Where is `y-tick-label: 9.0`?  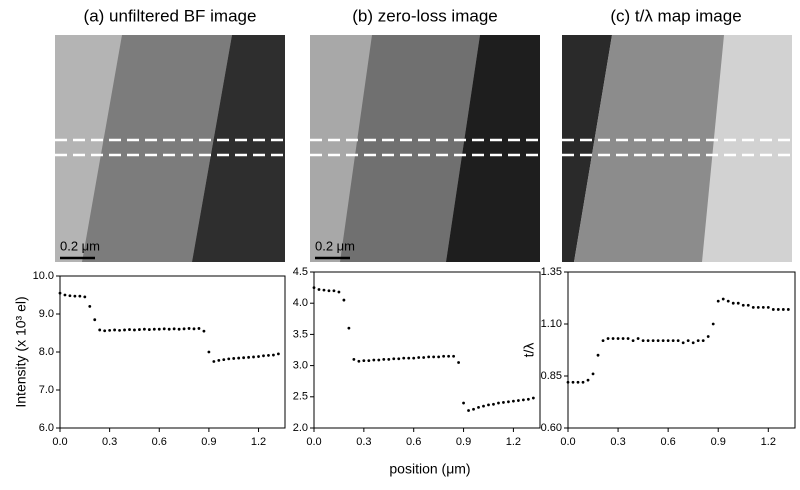
y-tick-label: 9.0 is located at coordinates (46, 314).